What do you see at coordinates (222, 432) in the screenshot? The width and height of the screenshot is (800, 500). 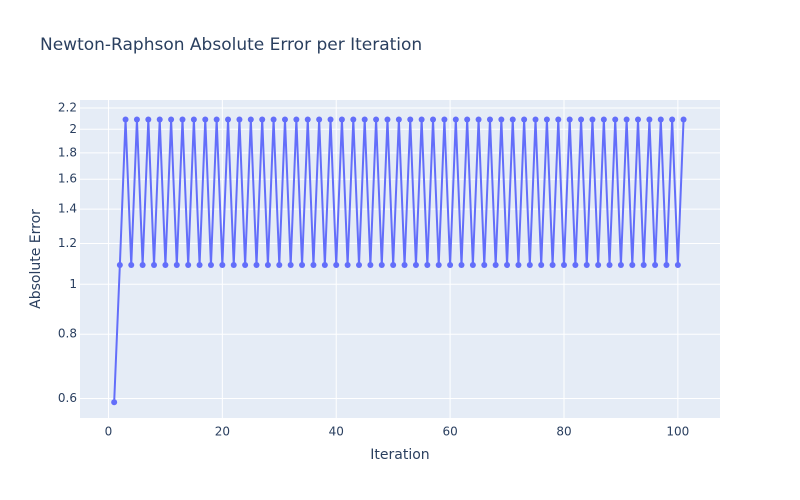 I see `x-tick-label: 20` at bounding box center [222, 432].